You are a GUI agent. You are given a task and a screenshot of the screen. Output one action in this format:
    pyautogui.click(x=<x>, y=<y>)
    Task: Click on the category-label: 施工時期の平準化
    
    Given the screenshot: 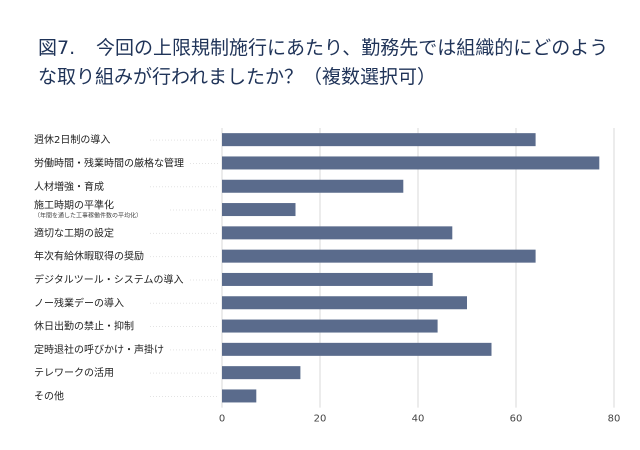 What is the action you would take?
    pyautogui.click(x=74, y=205)
    